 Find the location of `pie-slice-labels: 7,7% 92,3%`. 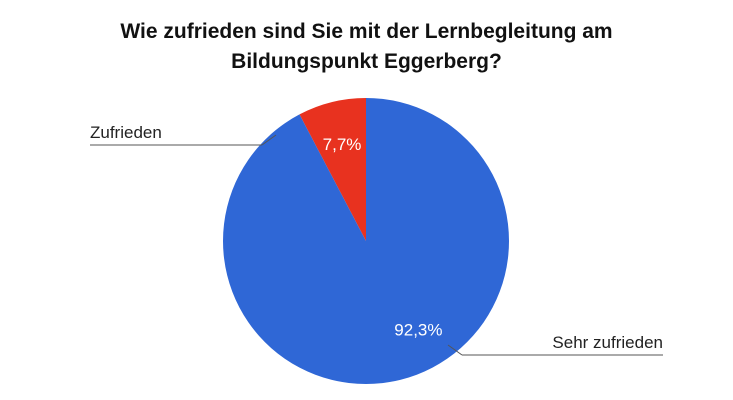

pie-slice-labels: 7,7% 92,3% is located at coordinates (383, 237).